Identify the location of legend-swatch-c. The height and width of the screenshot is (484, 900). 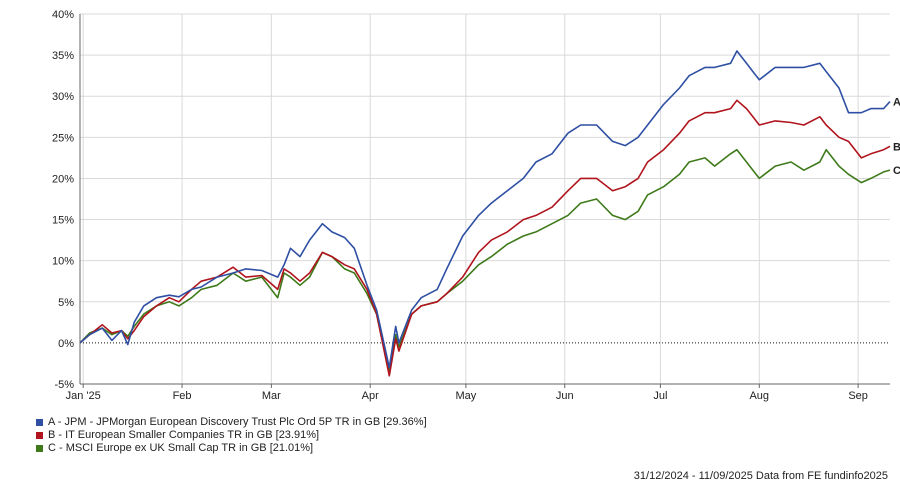
(39, 448).